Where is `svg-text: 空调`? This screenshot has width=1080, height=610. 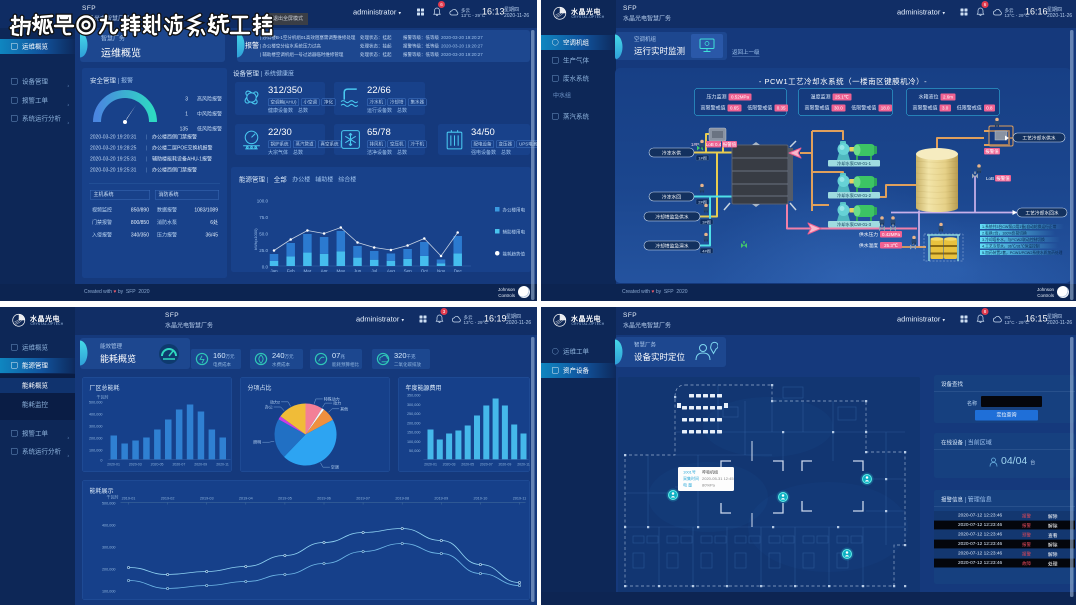 svg-text: 空调 is located at coordinates (335, 467).